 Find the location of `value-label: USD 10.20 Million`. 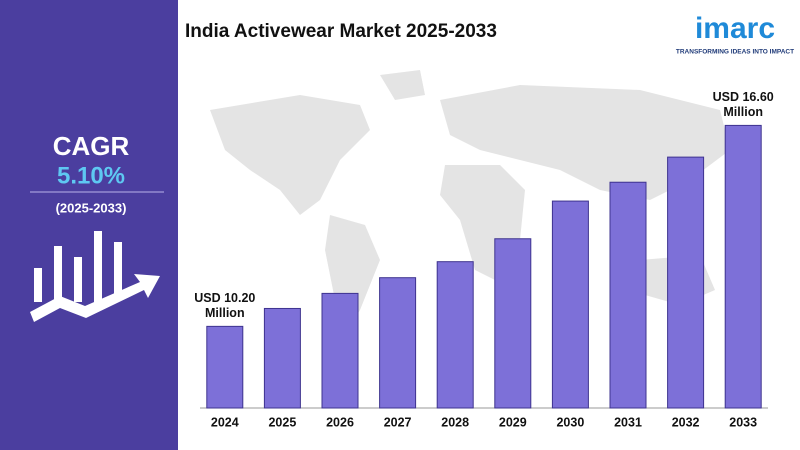

value-label: USD 10.20 Million is located at coordinates (225, 306).